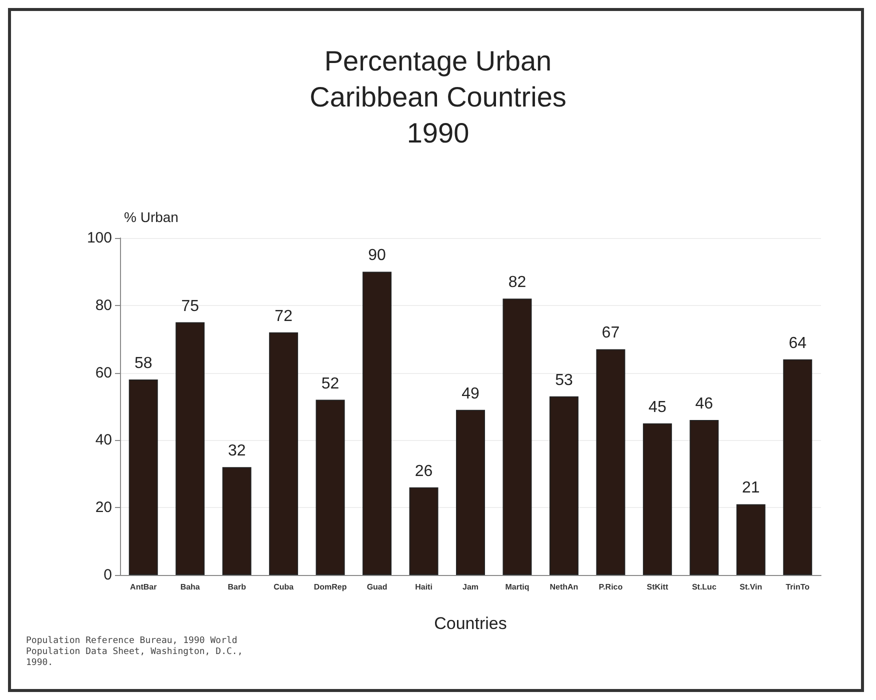 This screenshot has height=700, width=876. Describe the element at coordinates (99, 238) in the screenshot. I see `y-tick-label: 100` at that location.